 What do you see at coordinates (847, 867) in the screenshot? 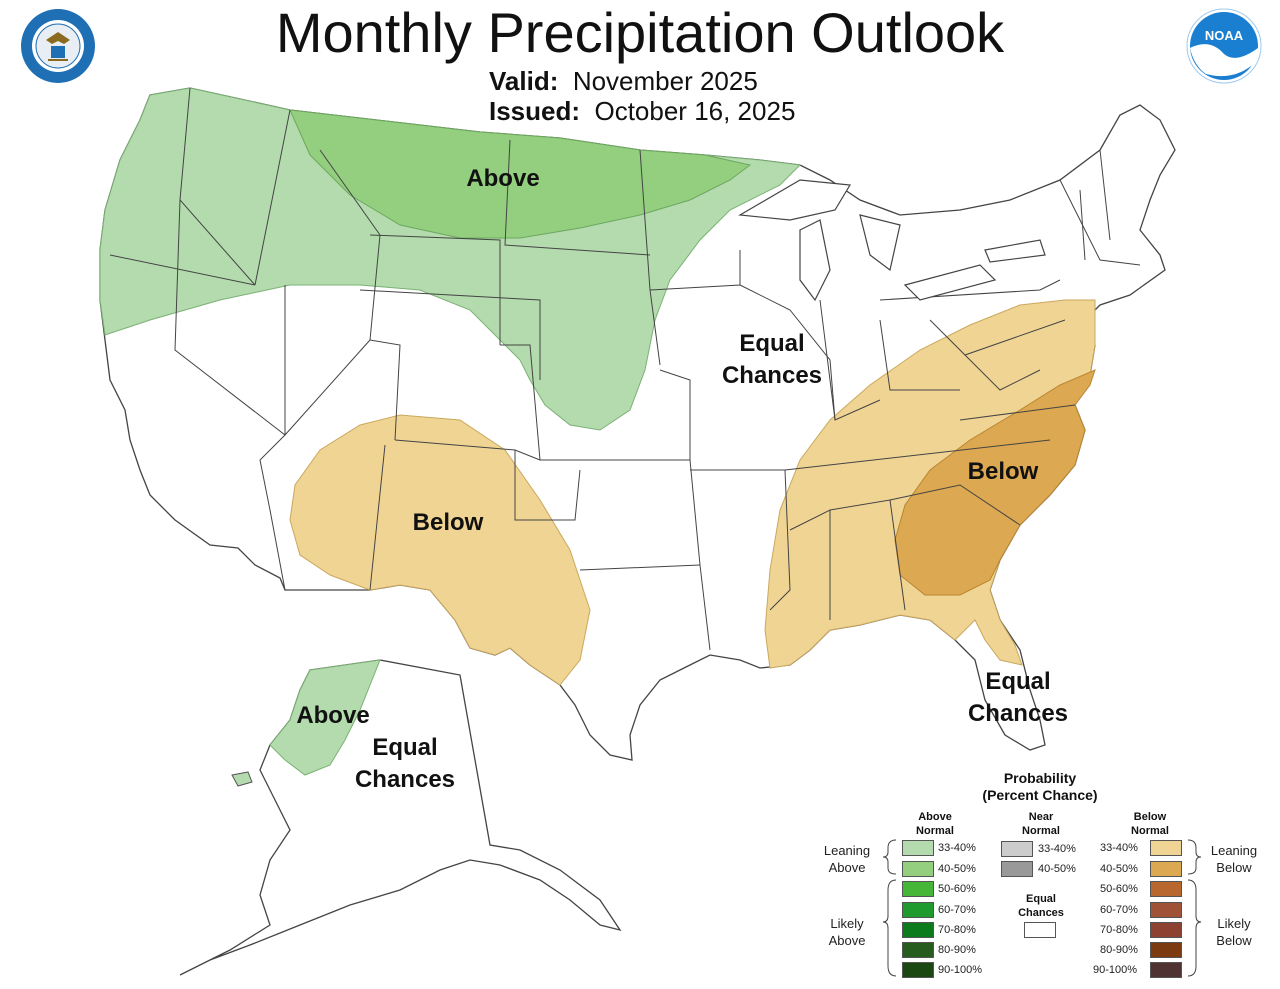
I see `leaning-above-line2: Above` at bounding box center [847, 867].